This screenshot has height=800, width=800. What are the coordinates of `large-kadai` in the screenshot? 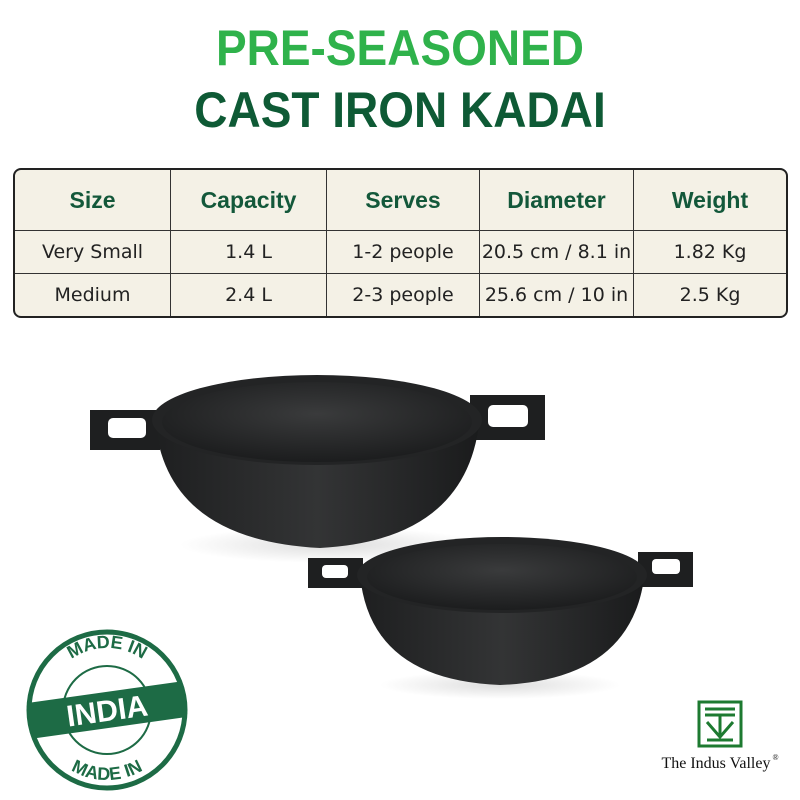 It's located at (317, 469).